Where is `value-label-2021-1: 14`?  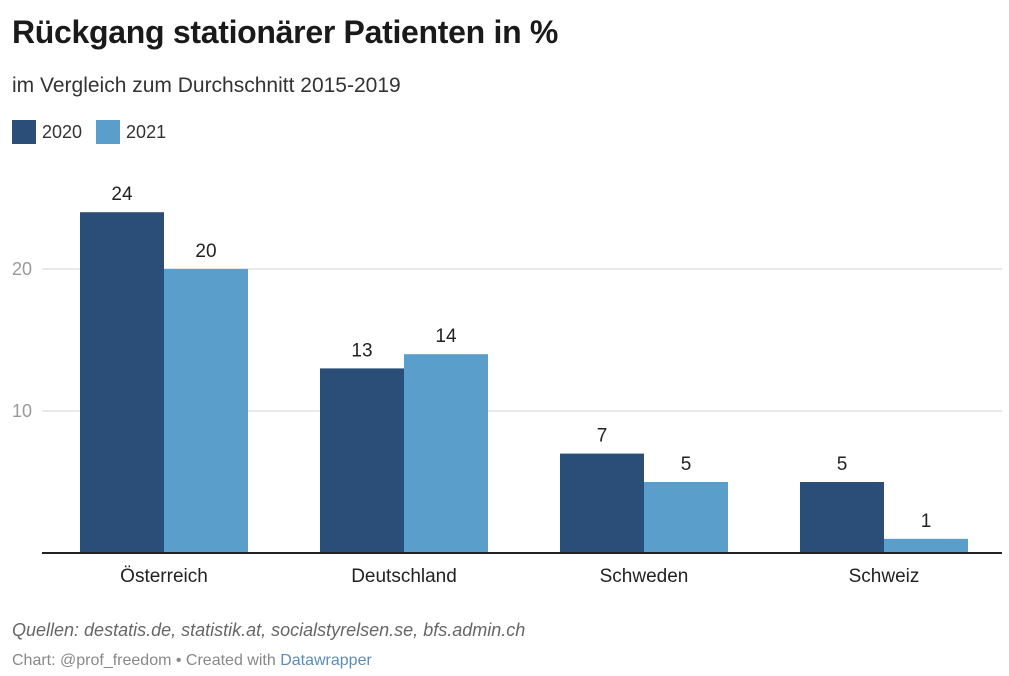
value-label-2021-1: 14 is located at coordinates (446, 336).